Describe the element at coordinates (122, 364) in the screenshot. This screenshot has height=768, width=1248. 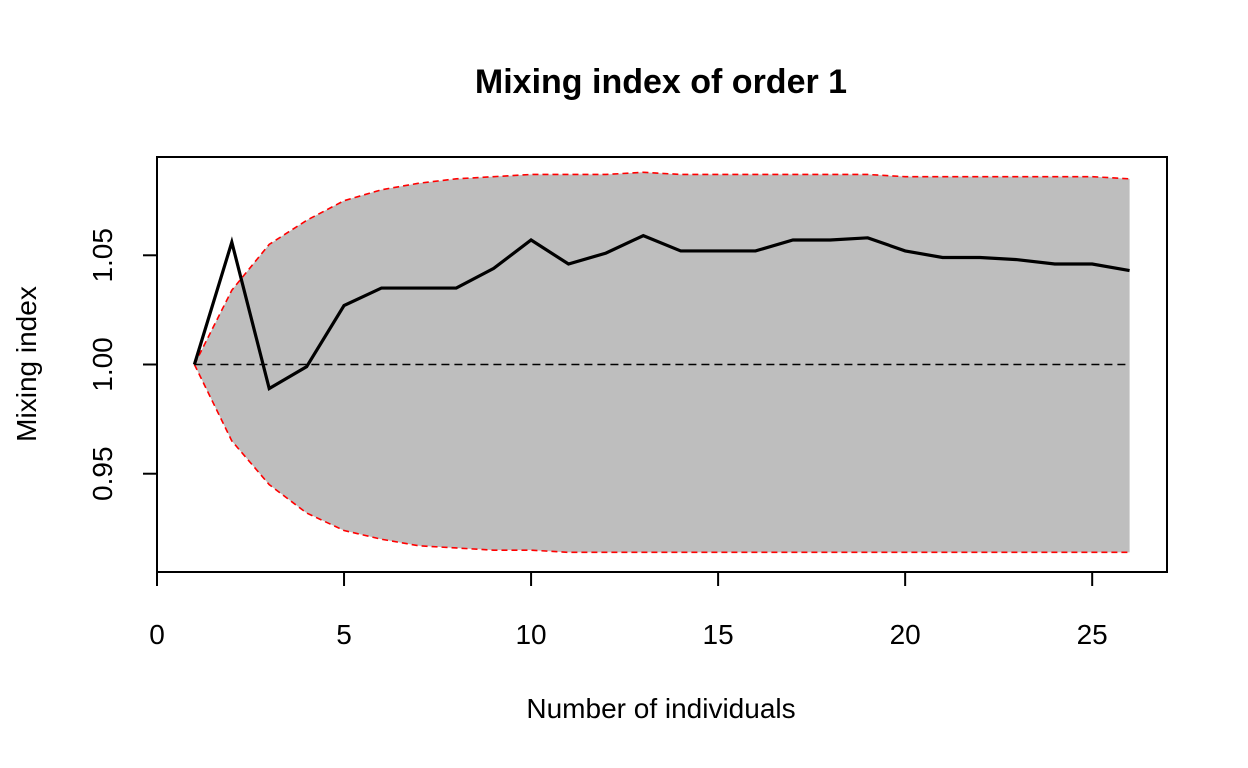
I see `y-axis: 0.95 1.00 1.05` at that location.